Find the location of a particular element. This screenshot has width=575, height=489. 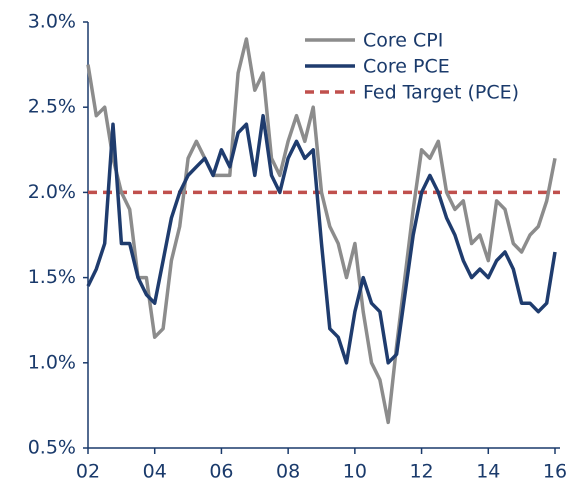

legend-label: Fed Target (PCE) is located at coordinates (441, 93).